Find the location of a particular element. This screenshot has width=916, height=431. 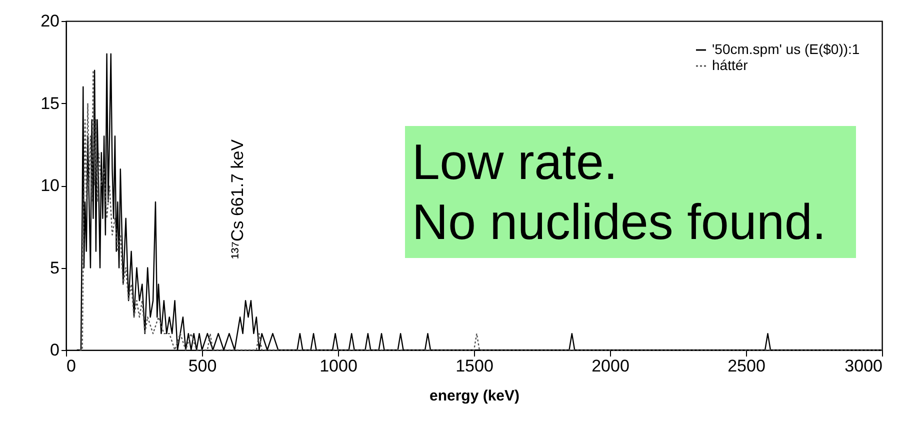

y-tick-label: 5 is located at coordinates (55, 268).